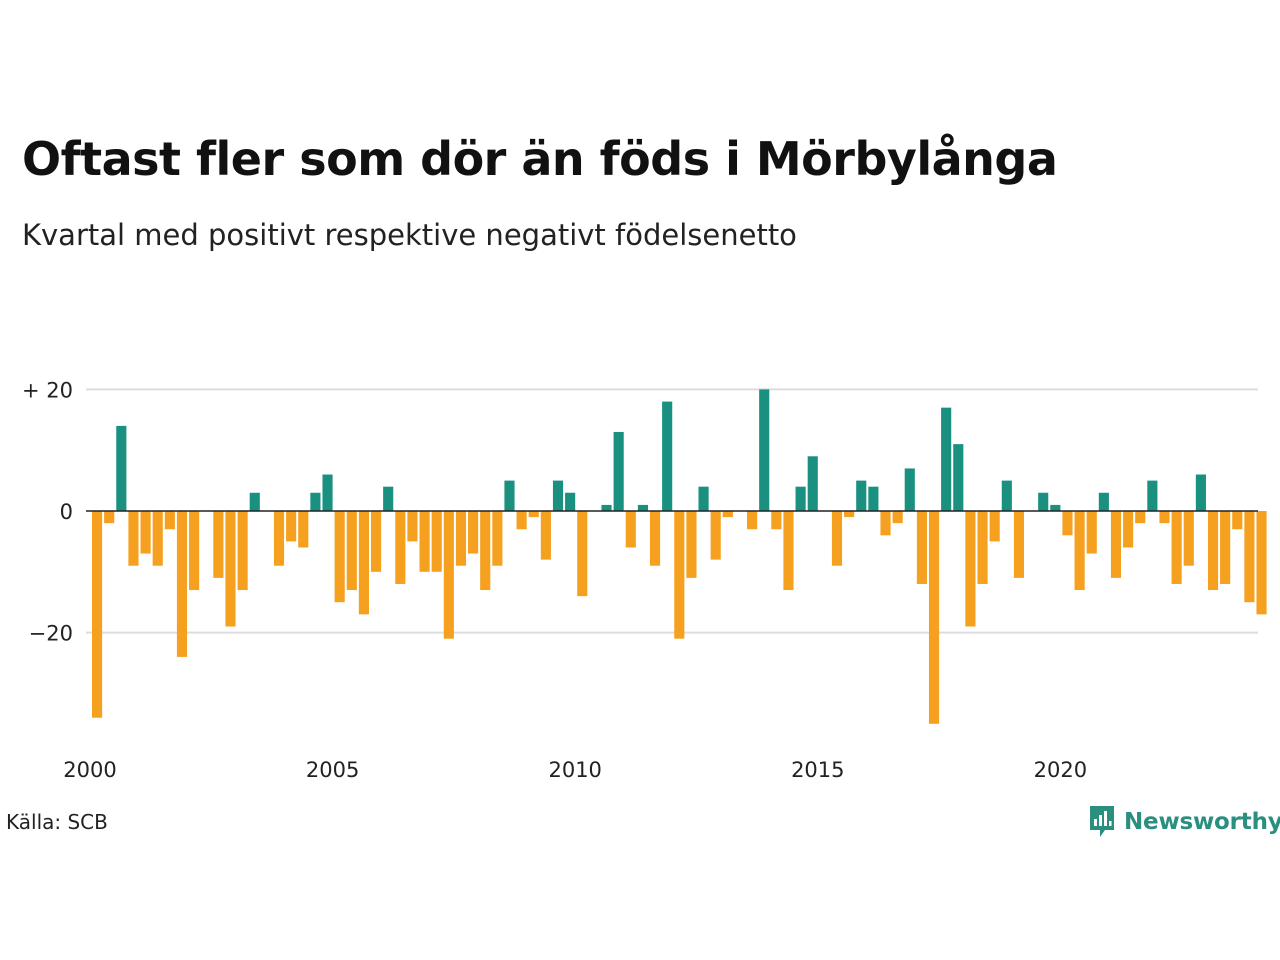  Describe the element at coordinates (47, 390) in the screenshot. I see `y-tick-label: + 20` at that location.